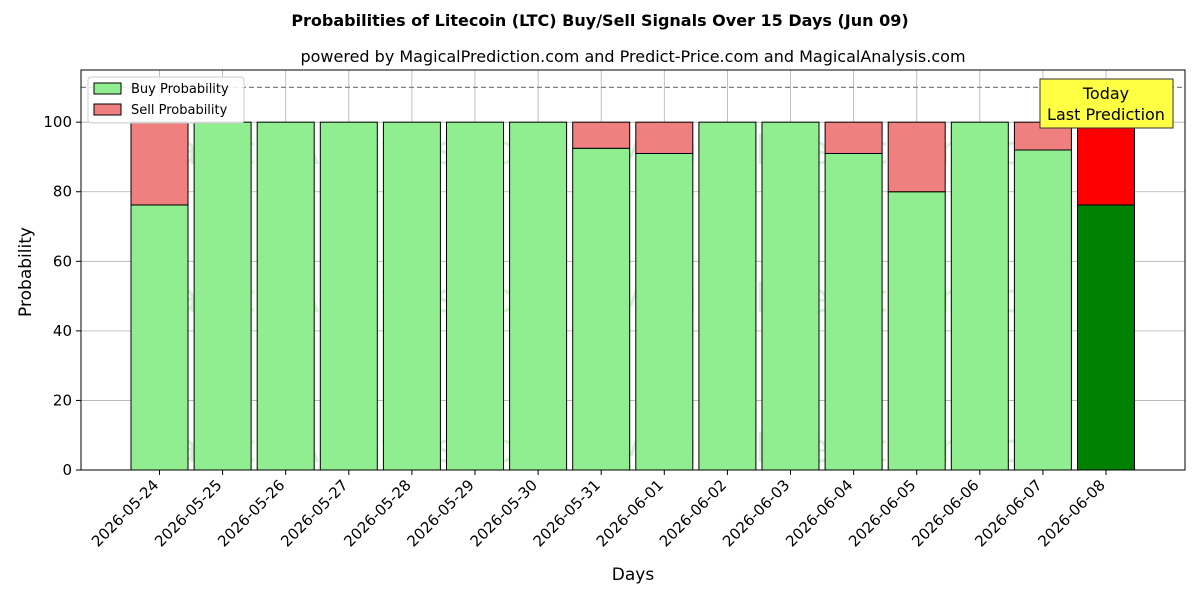 Image resolution: width=1200 pixels, height=600 pixels. Describe the element at coordinates (882, 513) in the screenshot. I see `x-tick-label: 2026-06-05` at that location.